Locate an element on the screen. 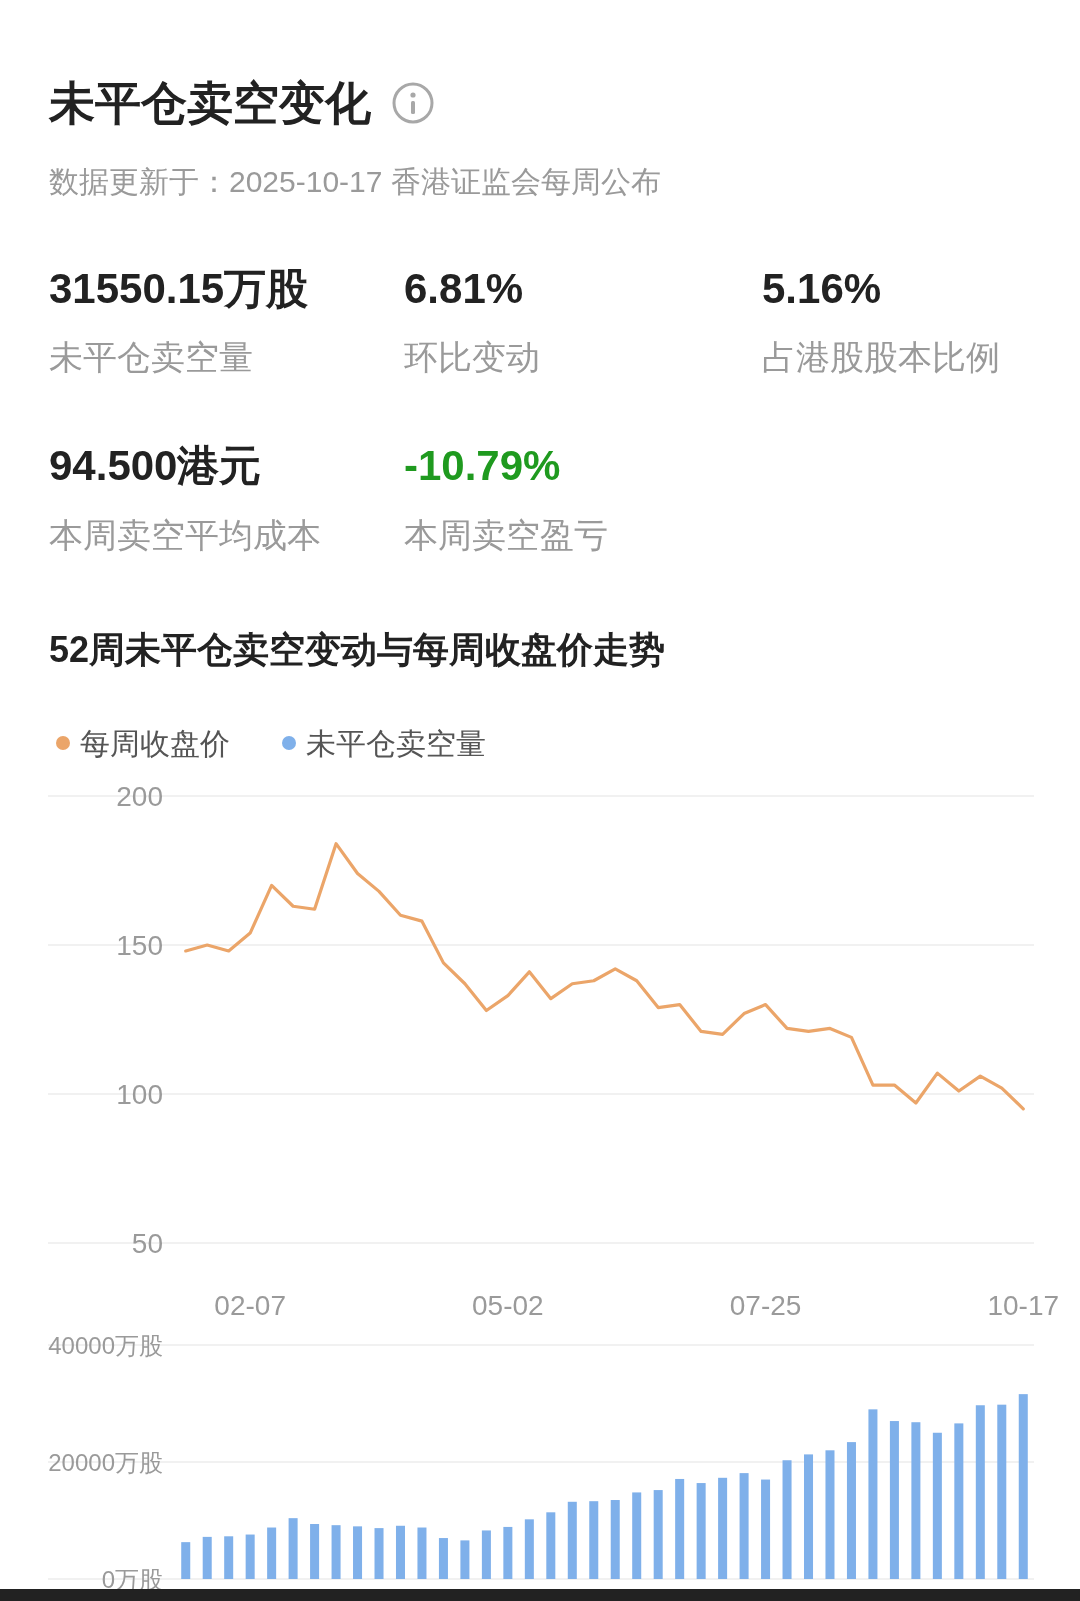 The image size is (1080, 1601). y-tick-label: 20000万股 is located at coordinates (105, 1462).